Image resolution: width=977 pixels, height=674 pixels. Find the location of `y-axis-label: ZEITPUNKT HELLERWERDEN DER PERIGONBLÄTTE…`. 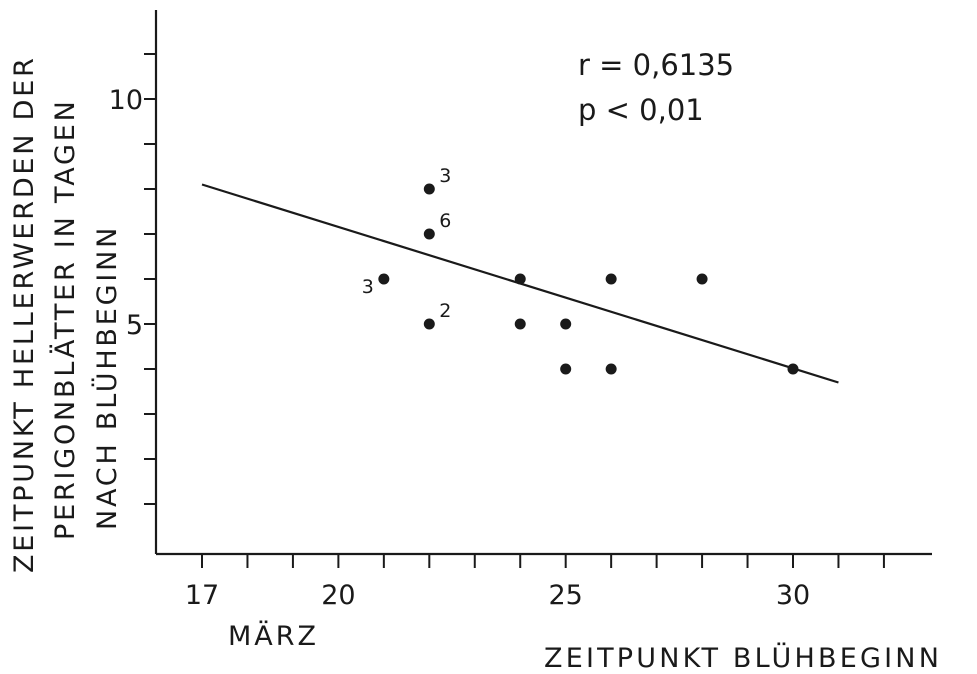

y-axis-label: ZEITPUNKT HELLERWERDEN DER PERIGONBLÄTTE… is located at coordinates (66, 314).